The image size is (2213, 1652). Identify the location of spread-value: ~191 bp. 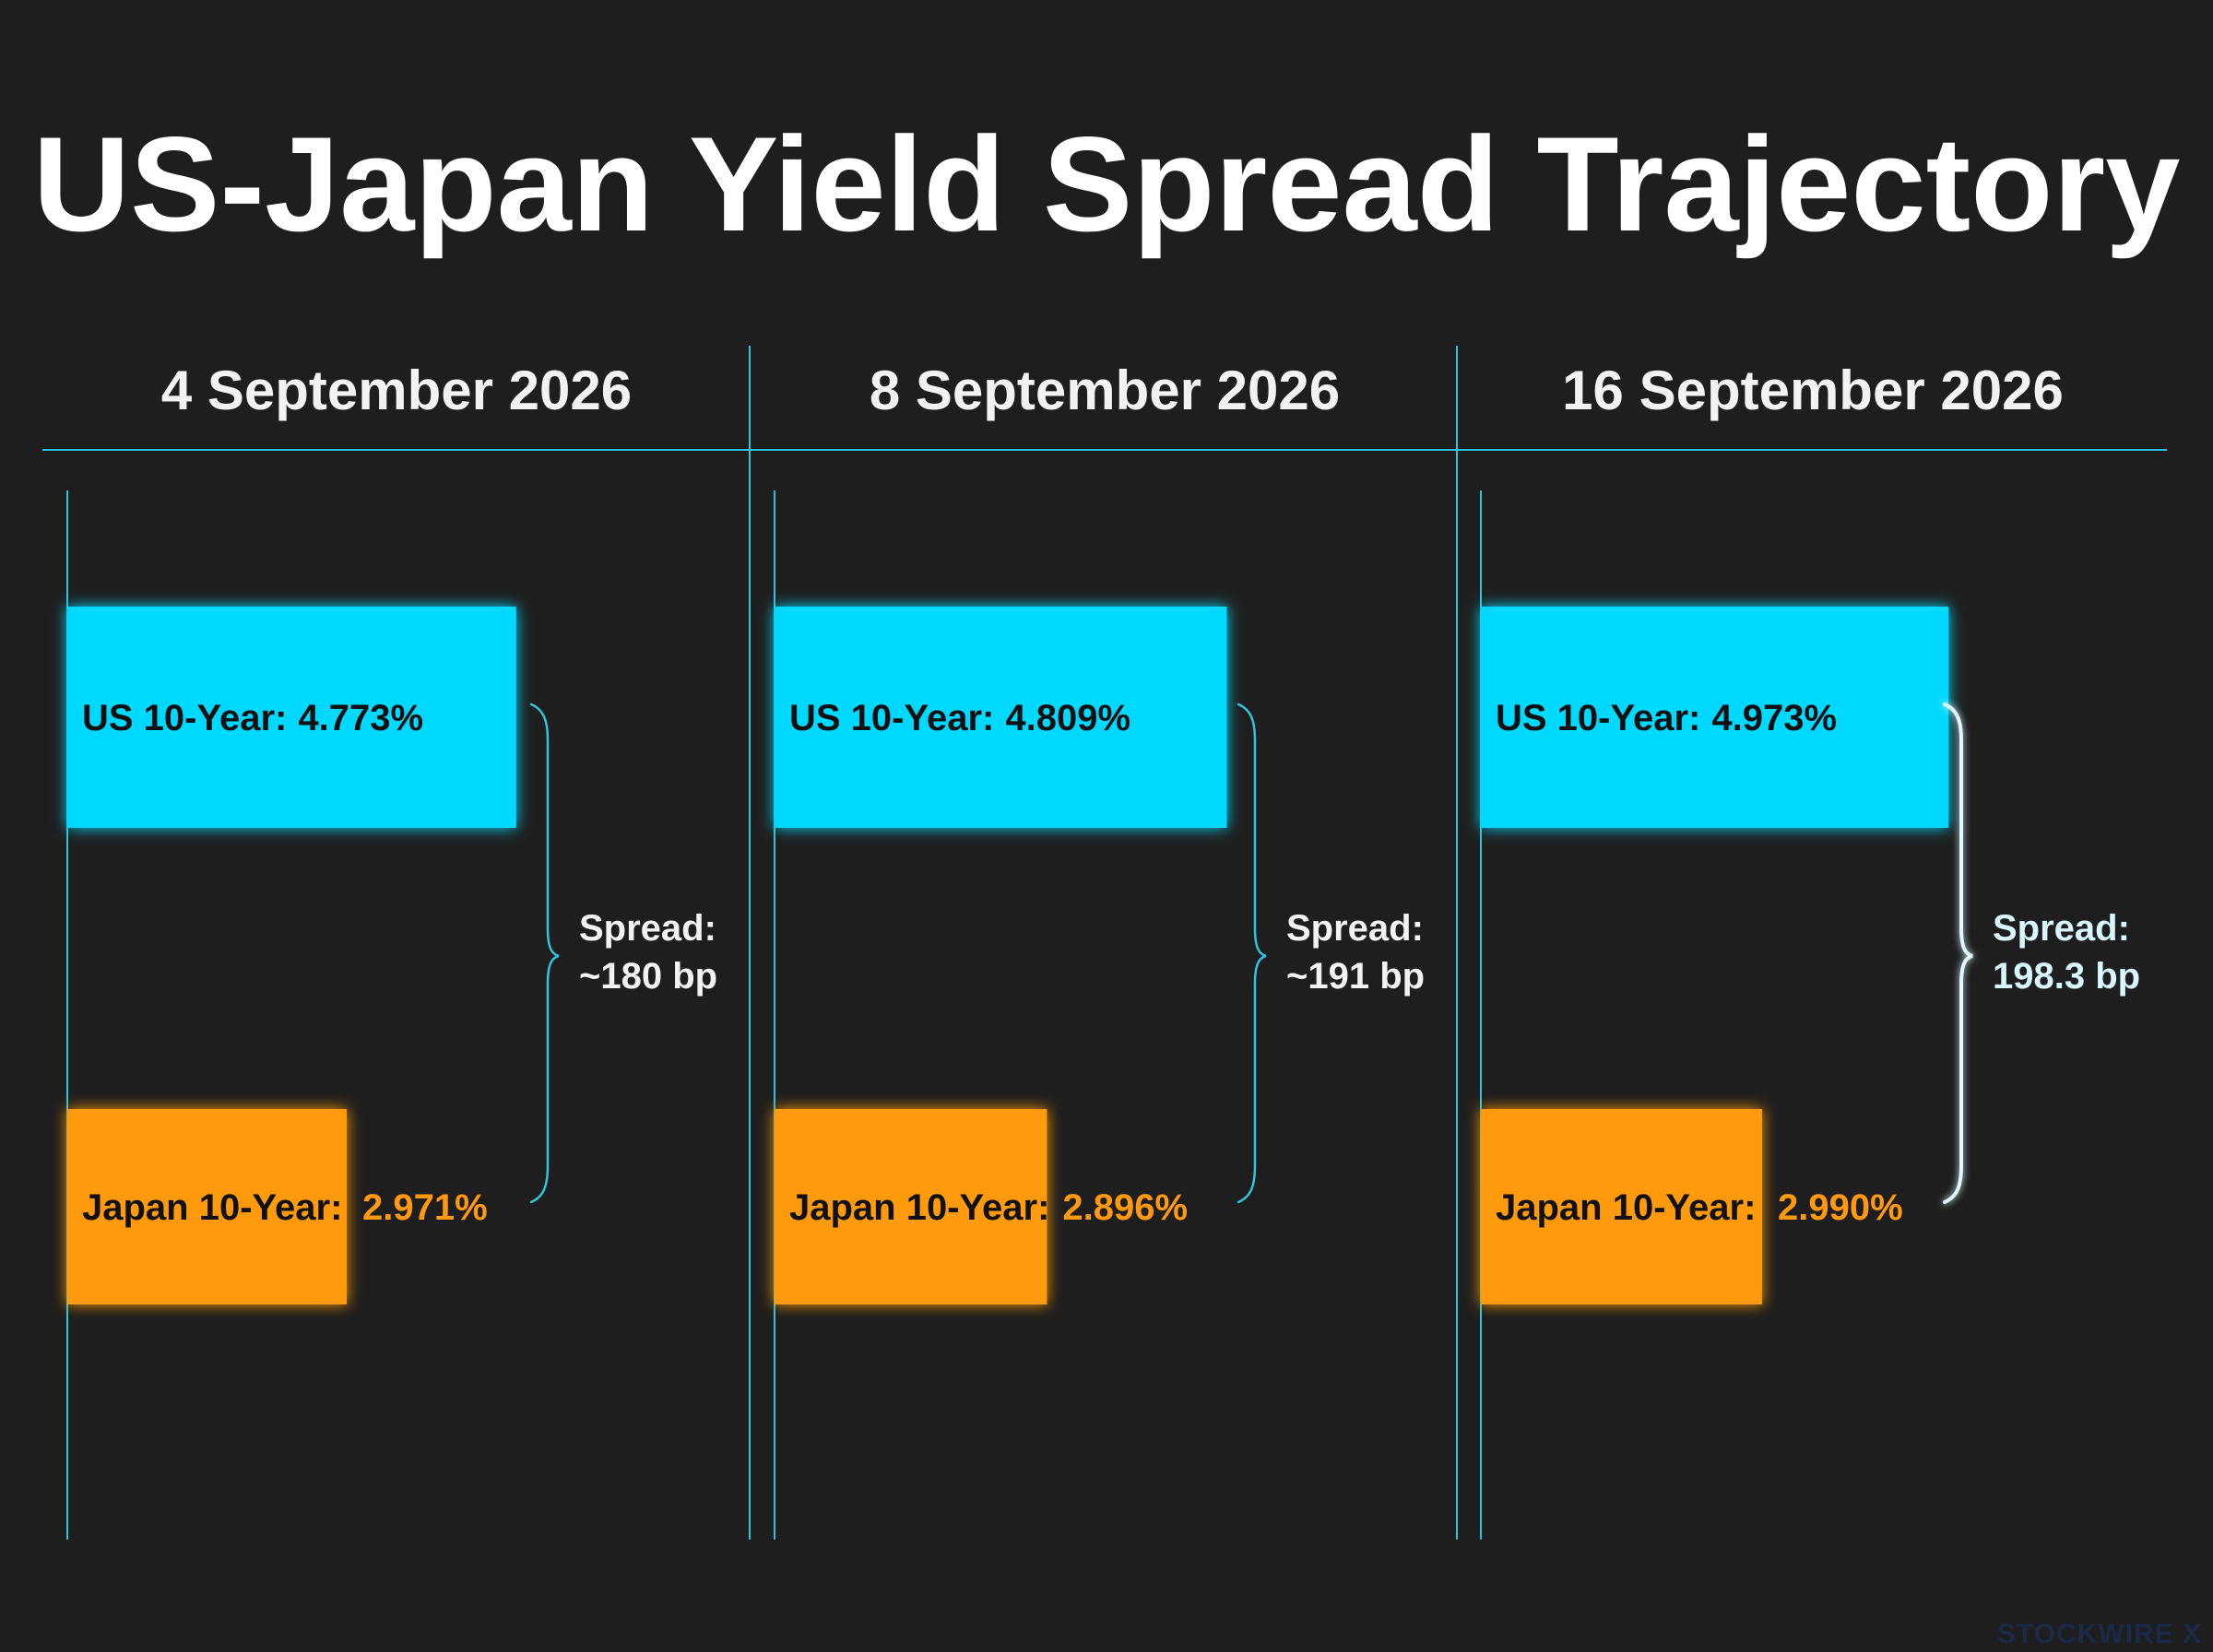
(1355, 976).